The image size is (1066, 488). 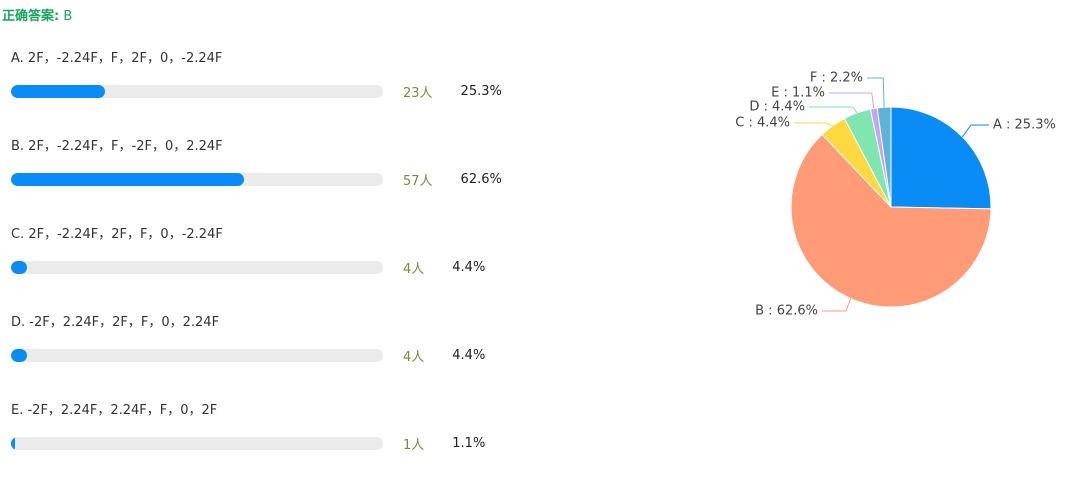 What do you see at coordinates (117, 146) in the screenshot?
I see `option-text: B. 2F，-2.24F，F，-2F，0，2.24F` at bounding box center [117, 146].